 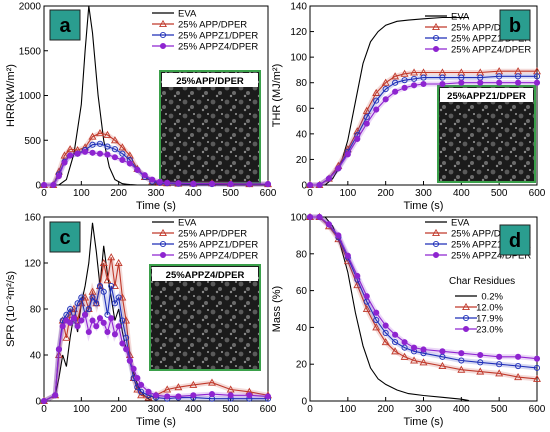 What do you see at coordinates (489, 330) in the screenshot?
I see `residue-value: 23.0%` at bounding box center [489, 330].